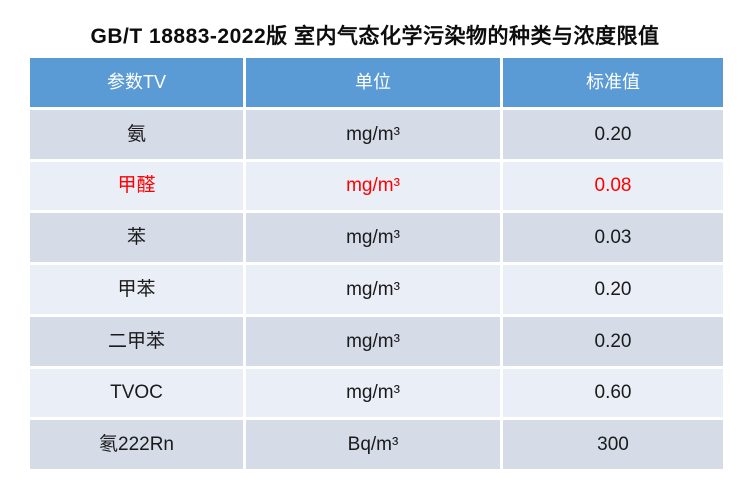 Image resolution: width=750 pixels, height=500 pixels. What do you see at coordinates (613, 444) in the screenshot?
I see `table-cell-value: 300` at bounding box center [613, 444].